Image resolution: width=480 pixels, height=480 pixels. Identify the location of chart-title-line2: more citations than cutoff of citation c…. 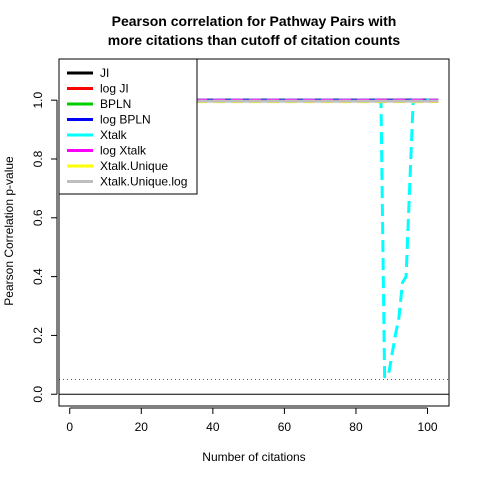
(254, 40).